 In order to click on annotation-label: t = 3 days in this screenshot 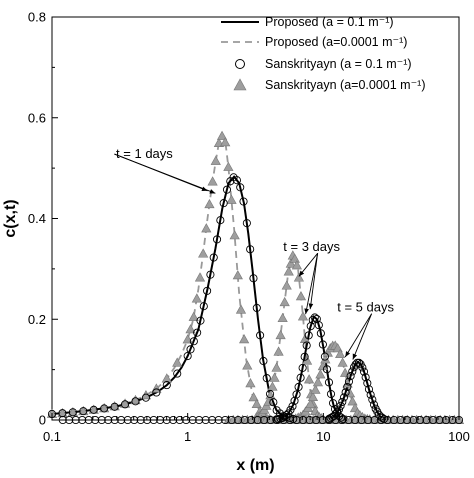, I will do `click(311, 246)`.